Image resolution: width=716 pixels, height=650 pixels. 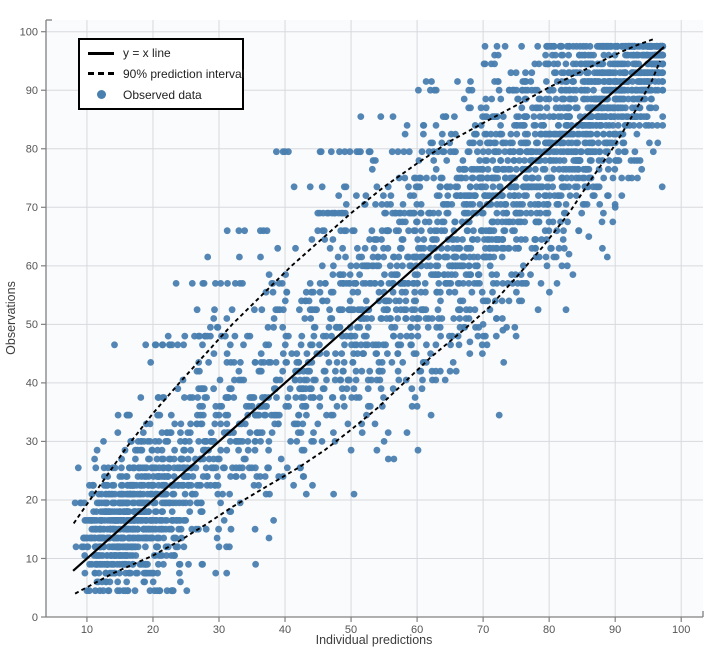 What do you see at coordinates (184, 73) in the screenshot?
I see `legend-label: 90% prediction interval` at bounding box center [184, 73].